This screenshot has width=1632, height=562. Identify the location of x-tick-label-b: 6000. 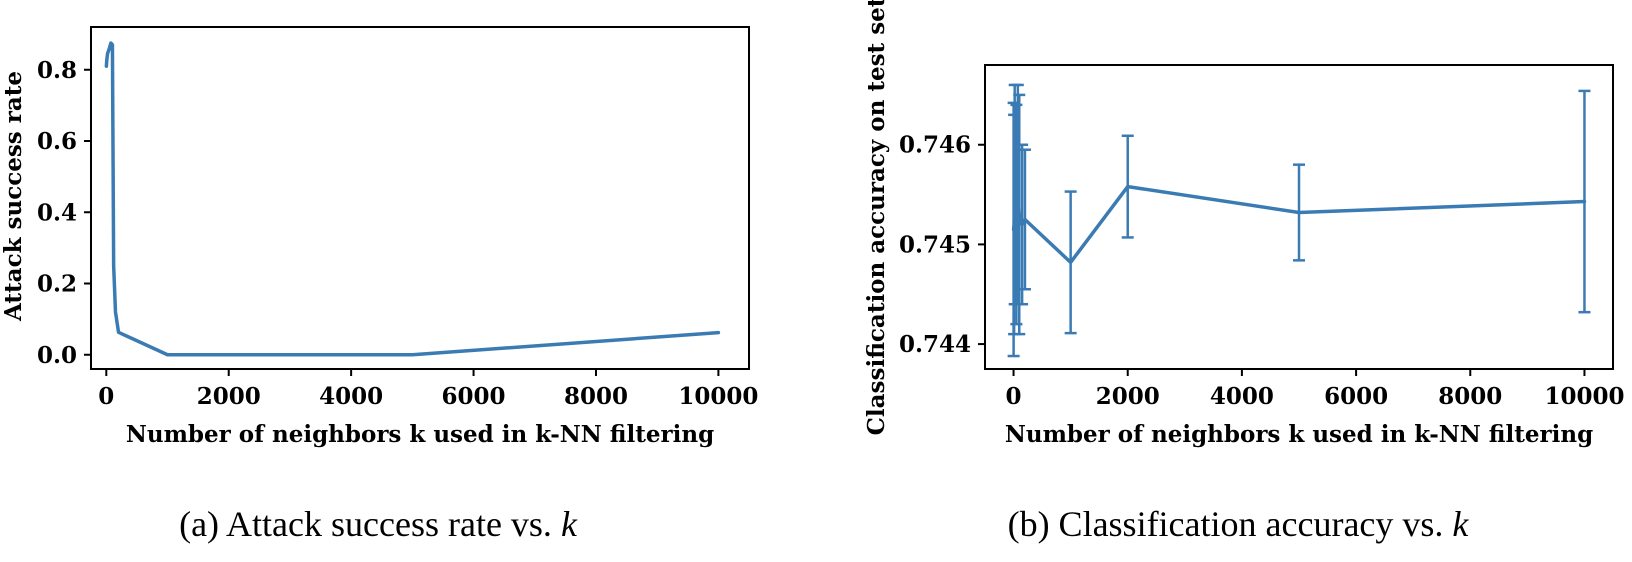
(1356, 396).